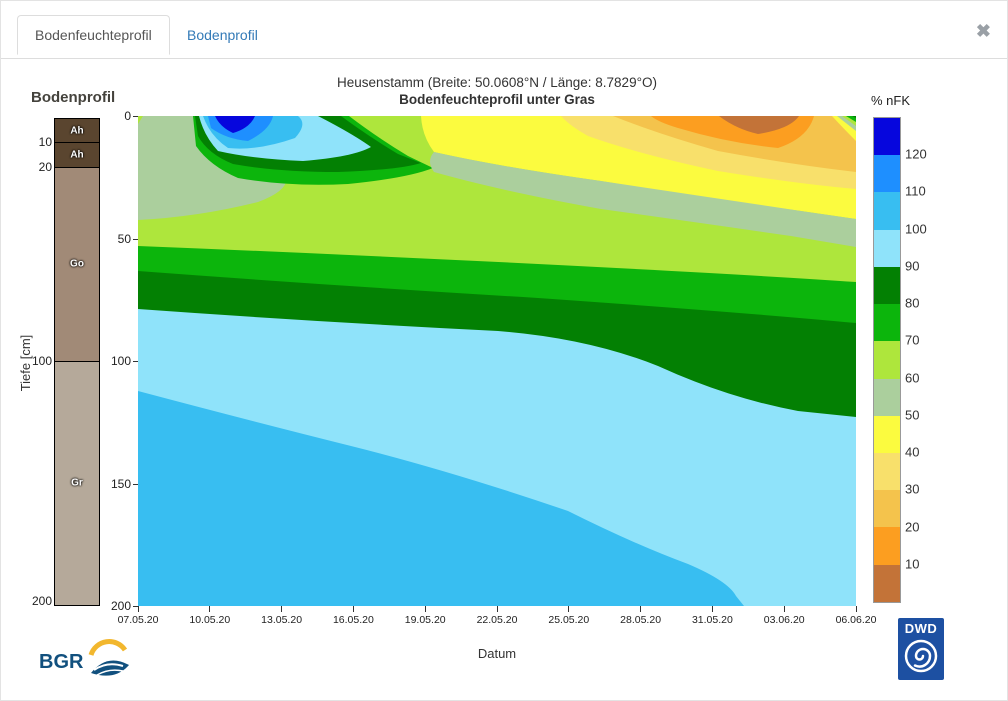 The image size is (1008, 701). Describe the element at coordinates (891, 100) in the screenshot. I see `legend-title: % nFK` at that location.